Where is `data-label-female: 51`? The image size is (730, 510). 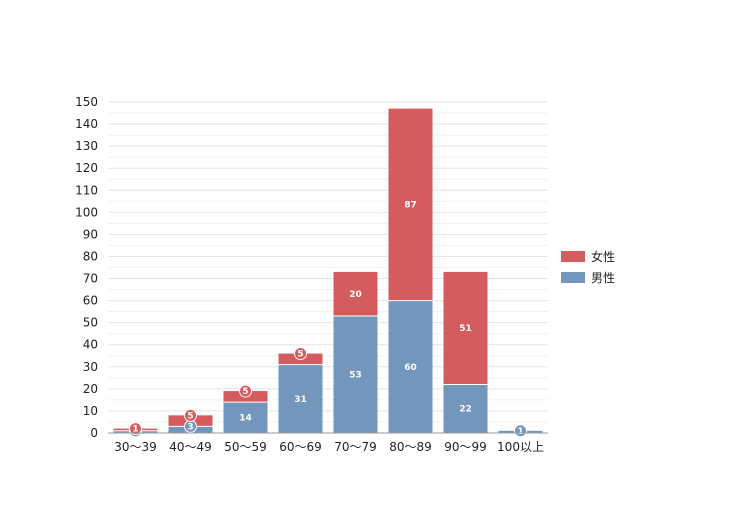
data-label-female: 51 is located at coordinates (465, 329).